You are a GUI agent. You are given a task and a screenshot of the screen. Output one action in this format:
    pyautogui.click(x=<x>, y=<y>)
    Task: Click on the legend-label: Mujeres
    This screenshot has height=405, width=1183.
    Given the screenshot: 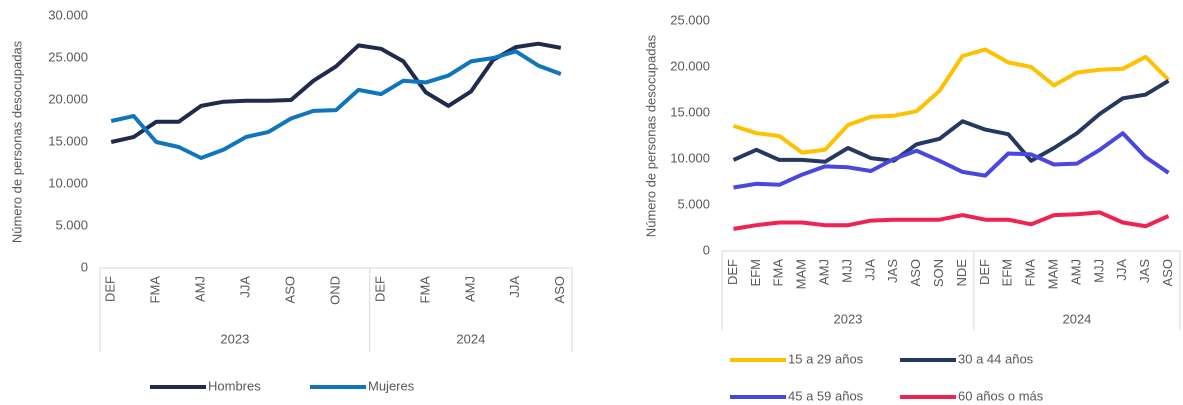 What is the action you would take?
    pyautogui.click(x=391, y=385)
    